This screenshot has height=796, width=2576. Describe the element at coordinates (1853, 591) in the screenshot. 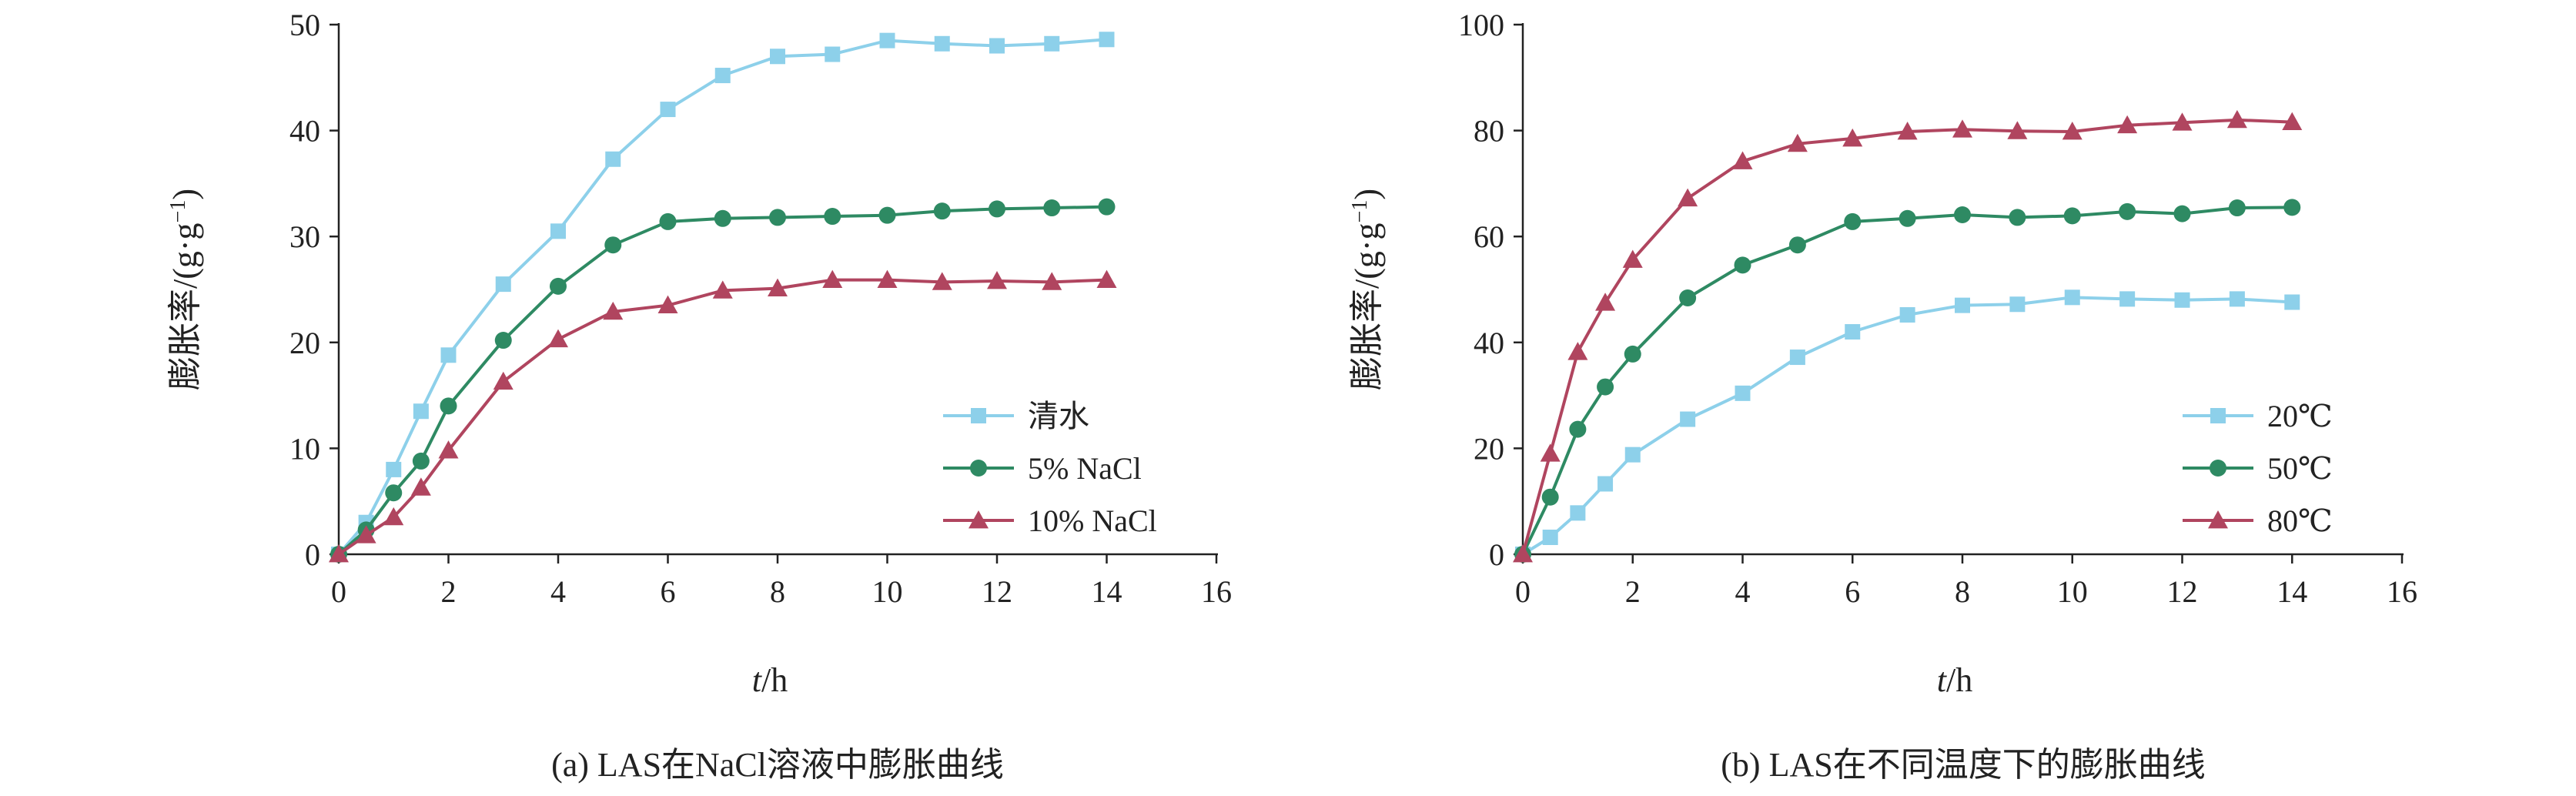

I see `x-tick-label: 6` at that location.